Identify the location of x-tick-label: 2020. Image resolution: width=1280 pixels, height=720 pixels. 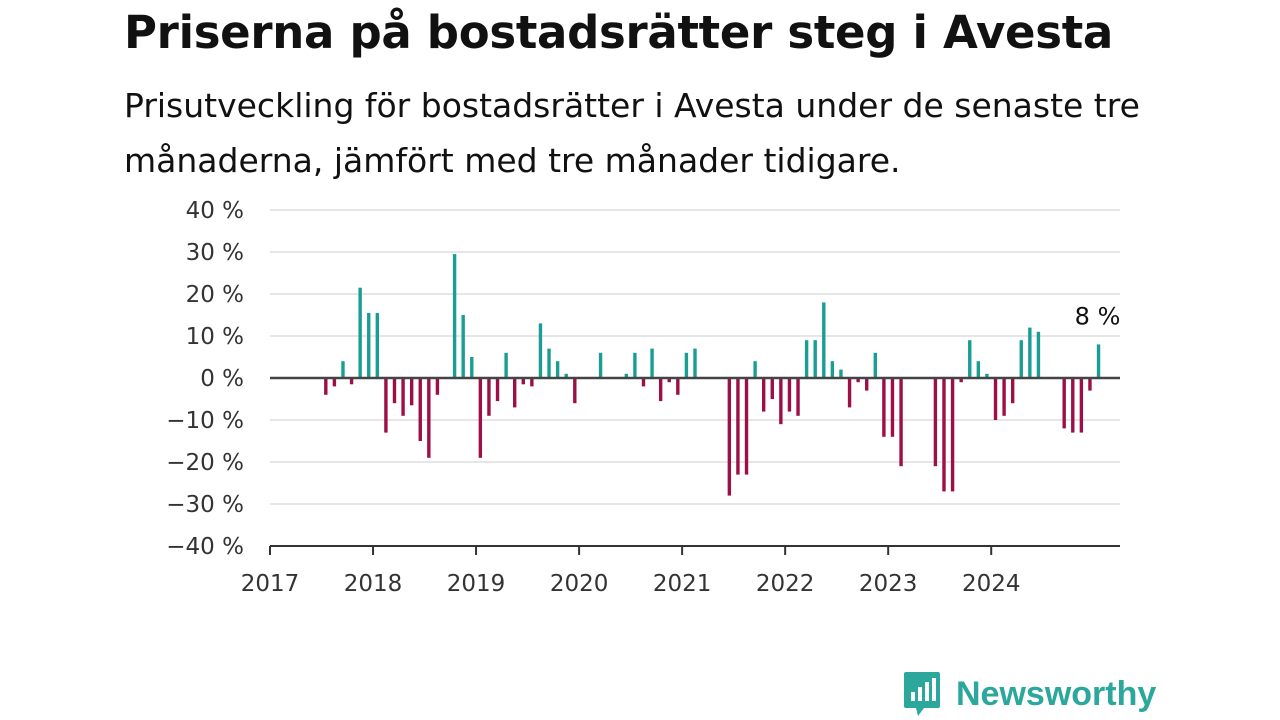
(579, 584).